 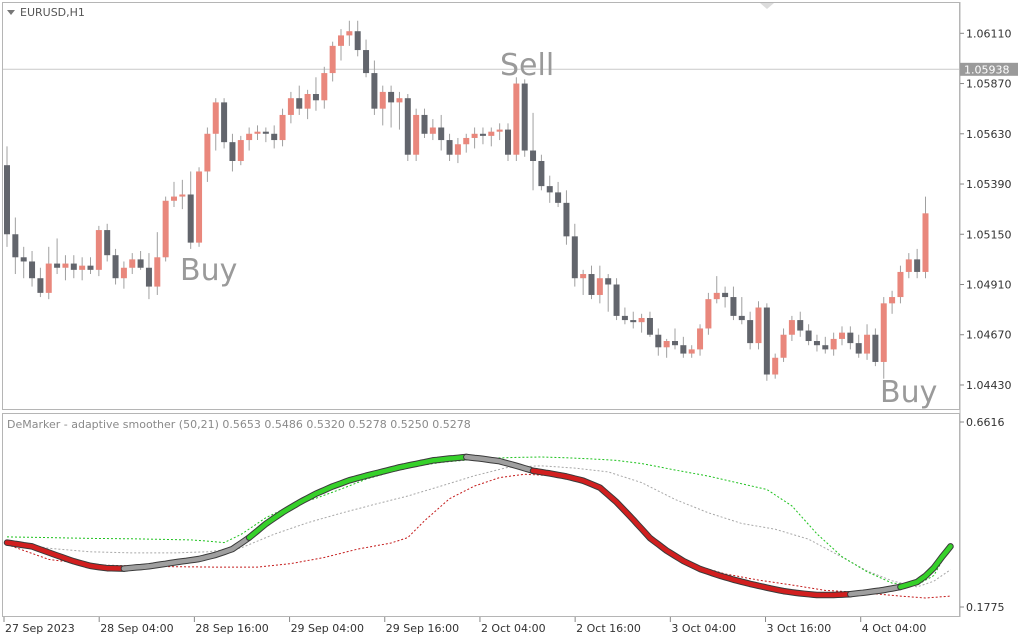 What do you see at coordinates (985, 422) in the screenshot?
I see `indicator-tick-label: 0.6616` at bounding box center [985, 422].